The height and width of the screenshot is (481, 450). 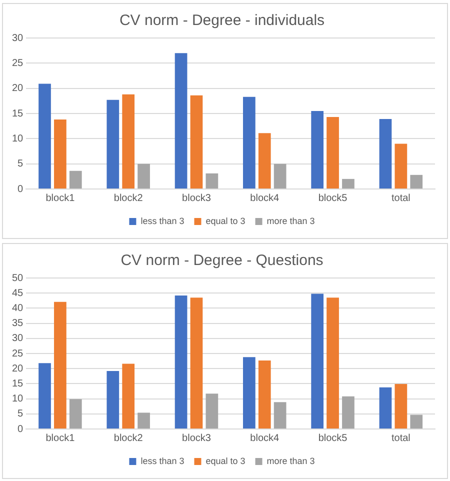 I want to click on chart-title: CV norm - Degree - individuals, so click(x=222, y=21).